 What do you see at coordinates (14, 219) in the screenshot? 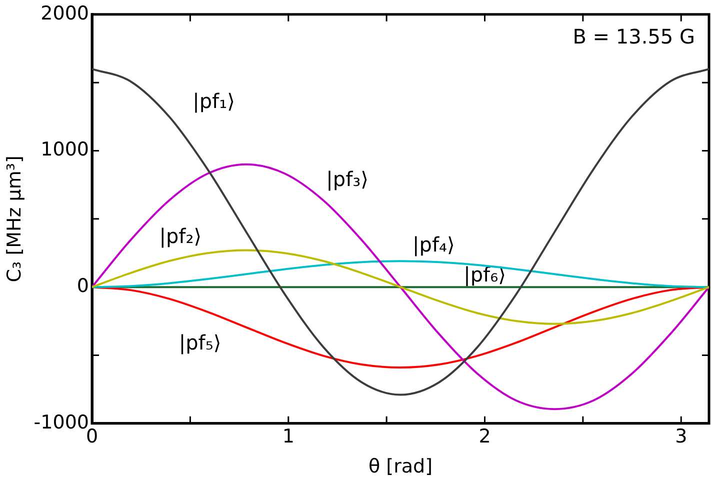
I see `y-axis-title: C₃ [MHz µm³]` at bounding box center [14, 219].